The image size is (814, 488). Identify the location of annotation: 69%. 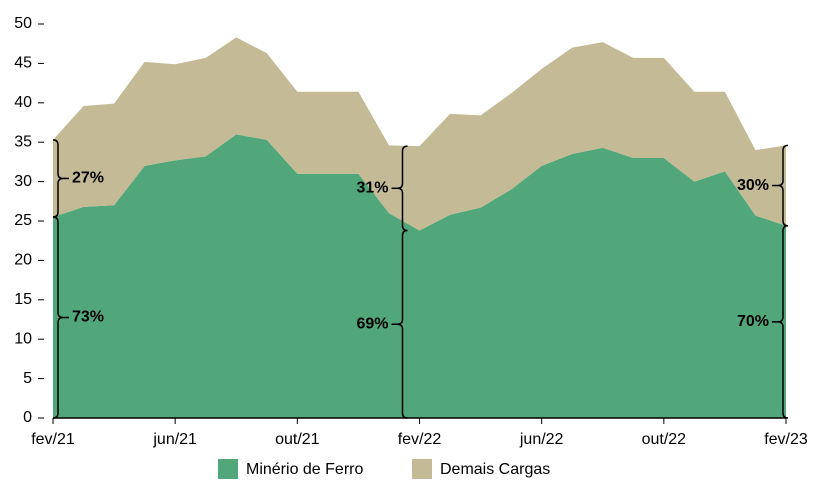
(372, 323).